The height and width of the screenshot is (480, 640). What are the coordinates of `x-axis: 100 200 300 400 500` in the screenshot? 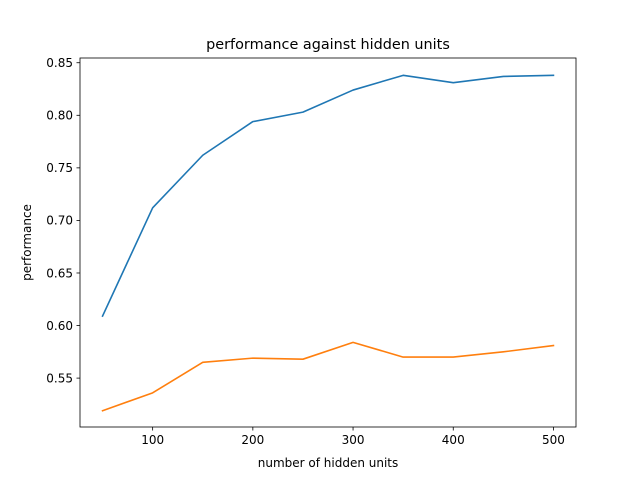 It's located at (353, 437).